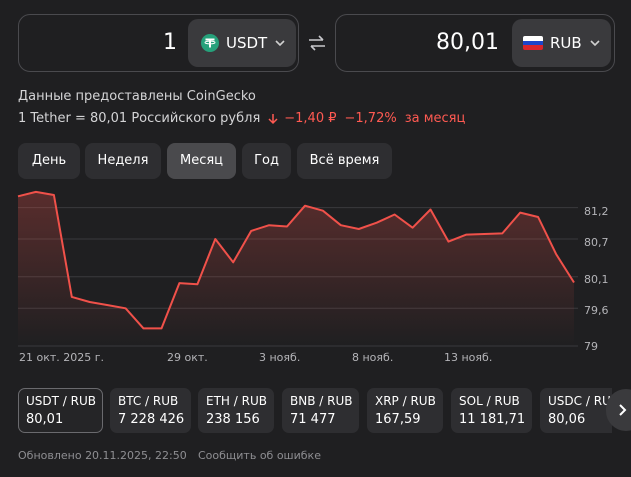  Describe the element at coordinates (233, 419) in the screenshot. I see `pair-value: 238 156` at that location.